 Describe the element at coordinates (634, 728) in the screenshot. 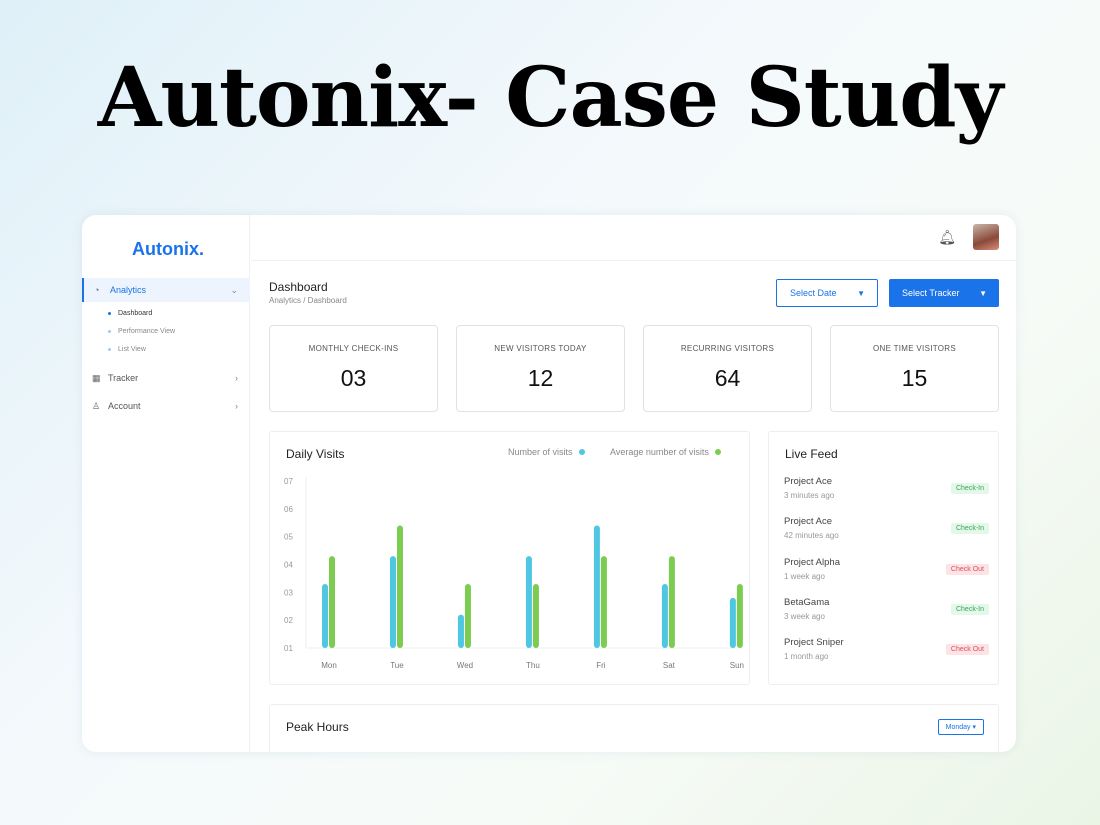

I see `peak-hours-panel: Peak Hours Monday ▾` at that location.